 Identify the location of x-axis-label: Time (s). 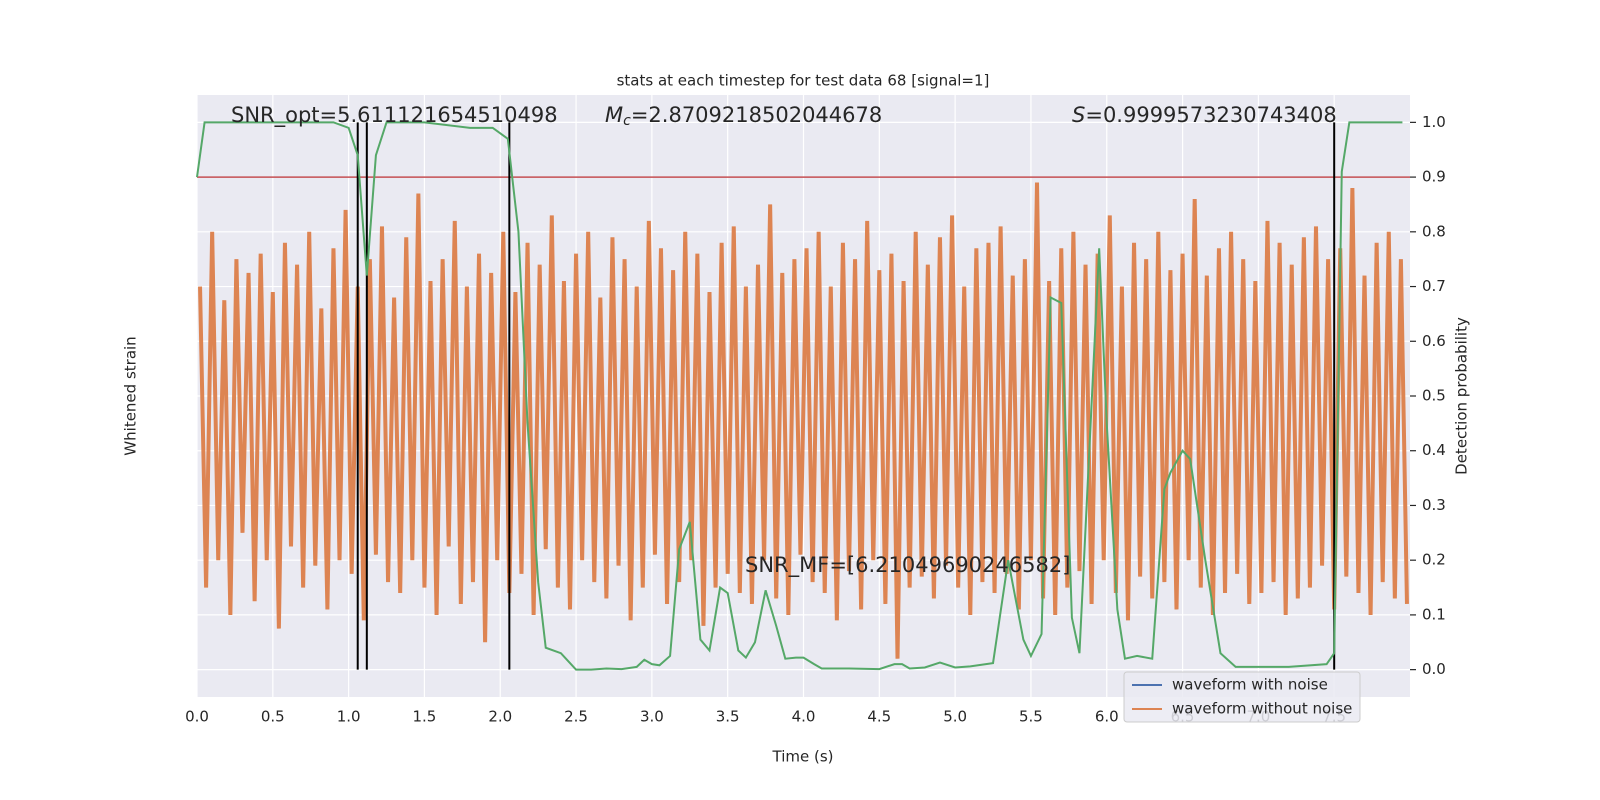
(803, 757).